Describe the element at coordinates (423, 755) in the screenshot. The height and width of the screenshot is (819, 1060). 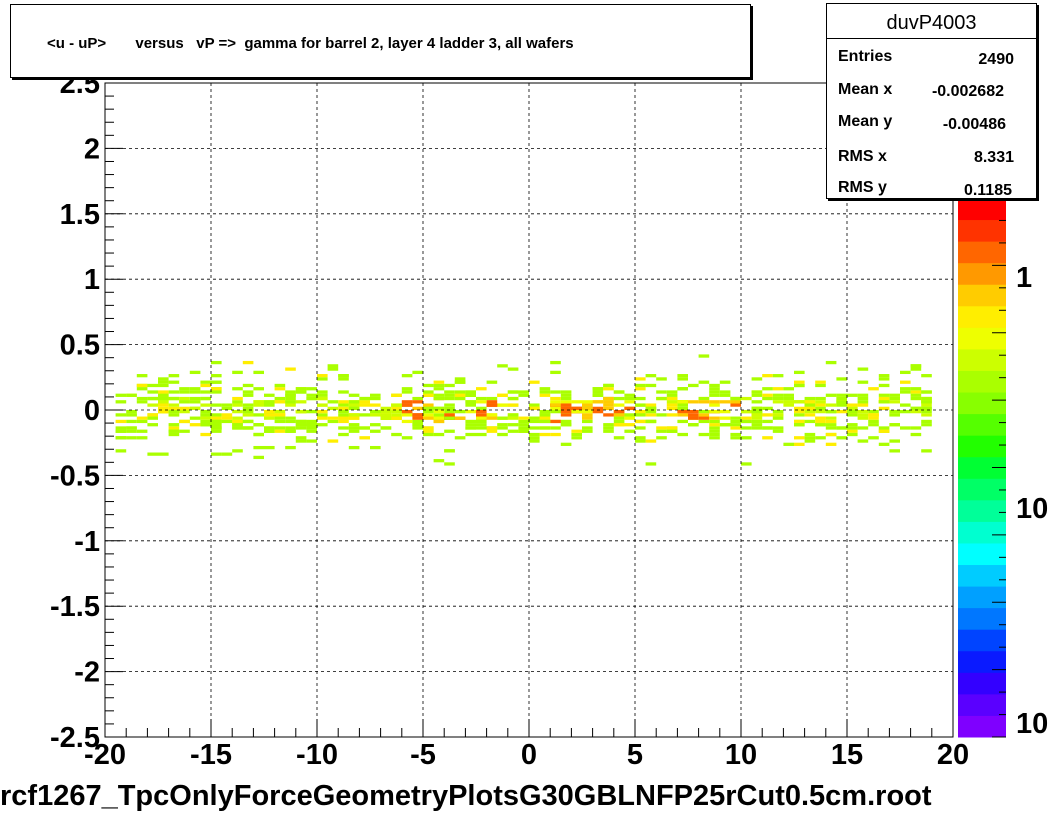
I see `x-tick-label: -5` at that location.